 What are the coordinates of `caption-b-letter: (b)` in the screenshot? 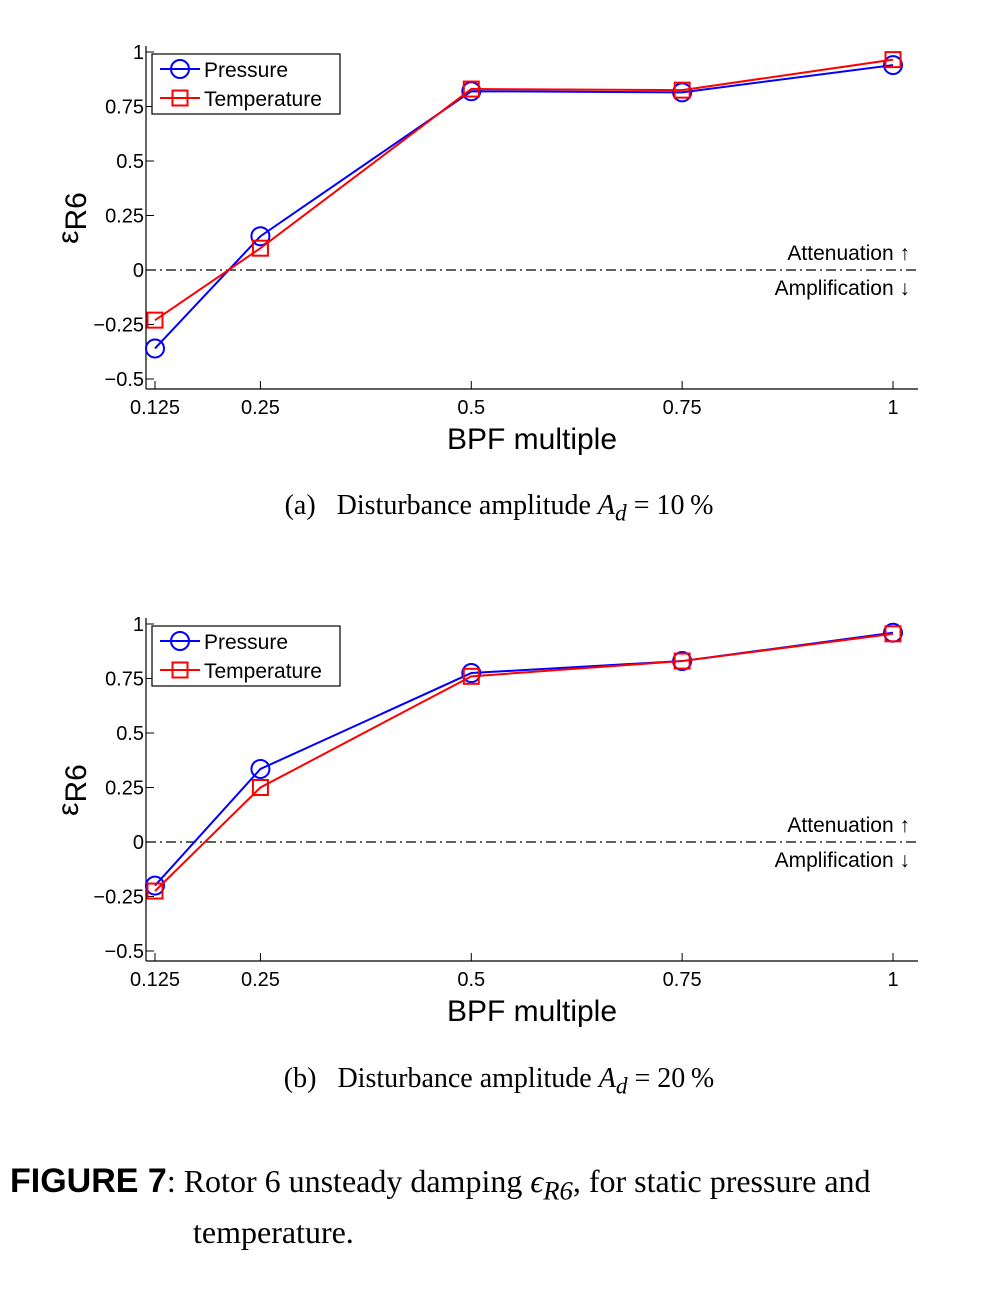 It's located at (300, 1078).